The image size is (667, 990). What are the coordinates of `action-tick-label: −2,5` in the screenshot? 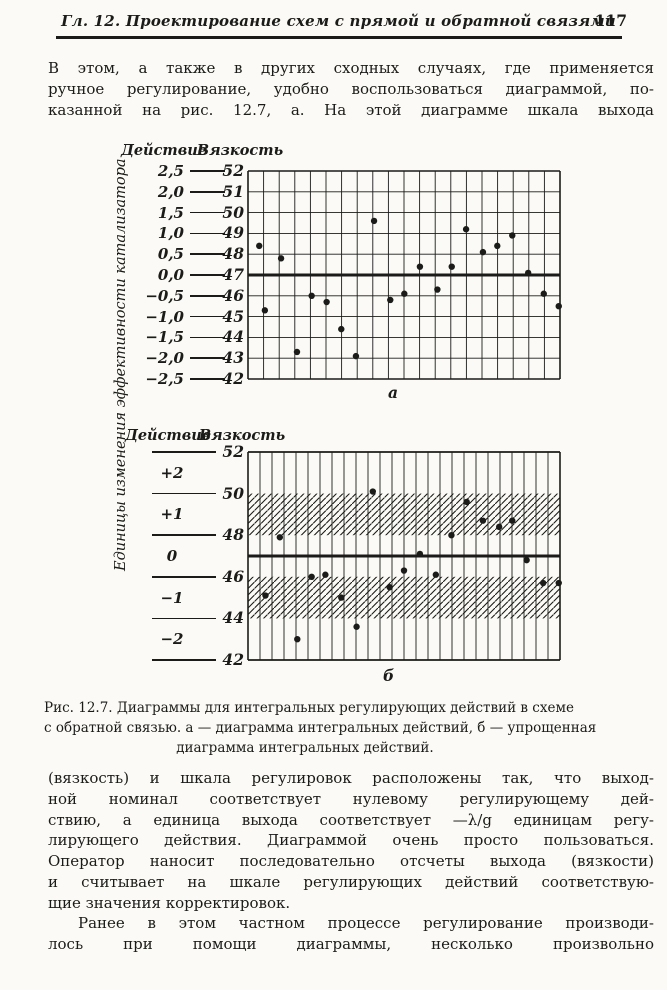 It's located at (164, 379).